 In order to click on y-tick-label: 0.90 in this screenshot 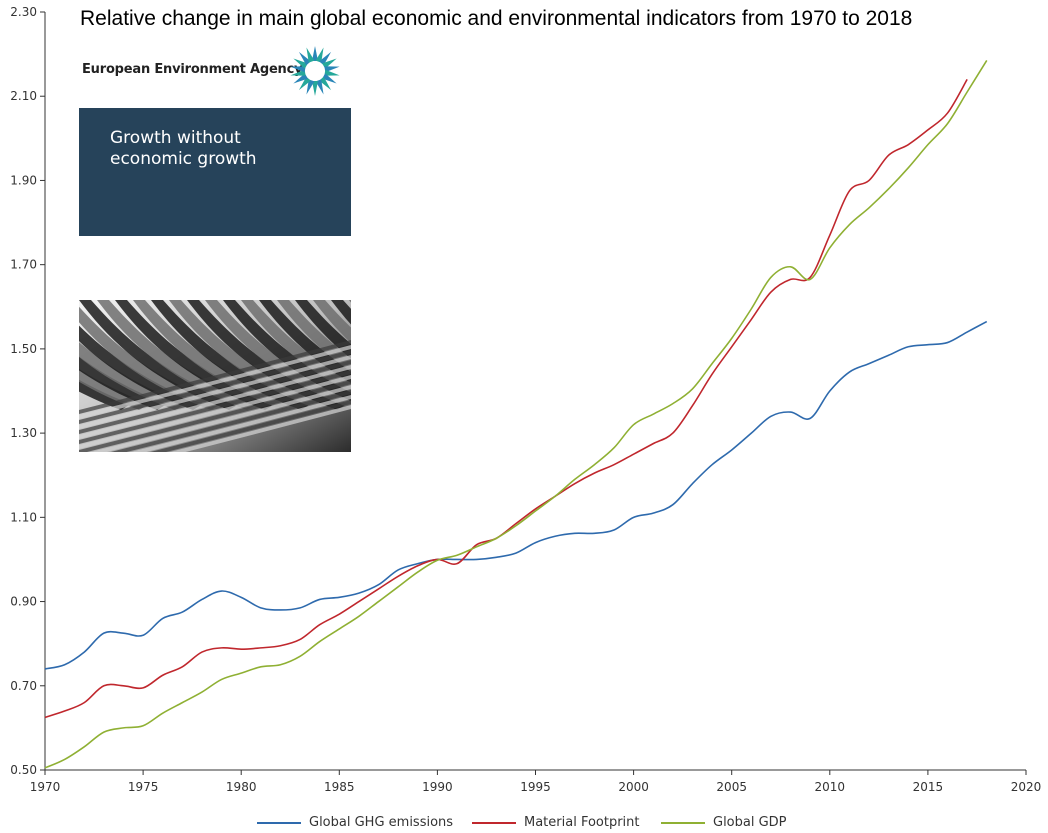, I will do `click(23, 602)`.